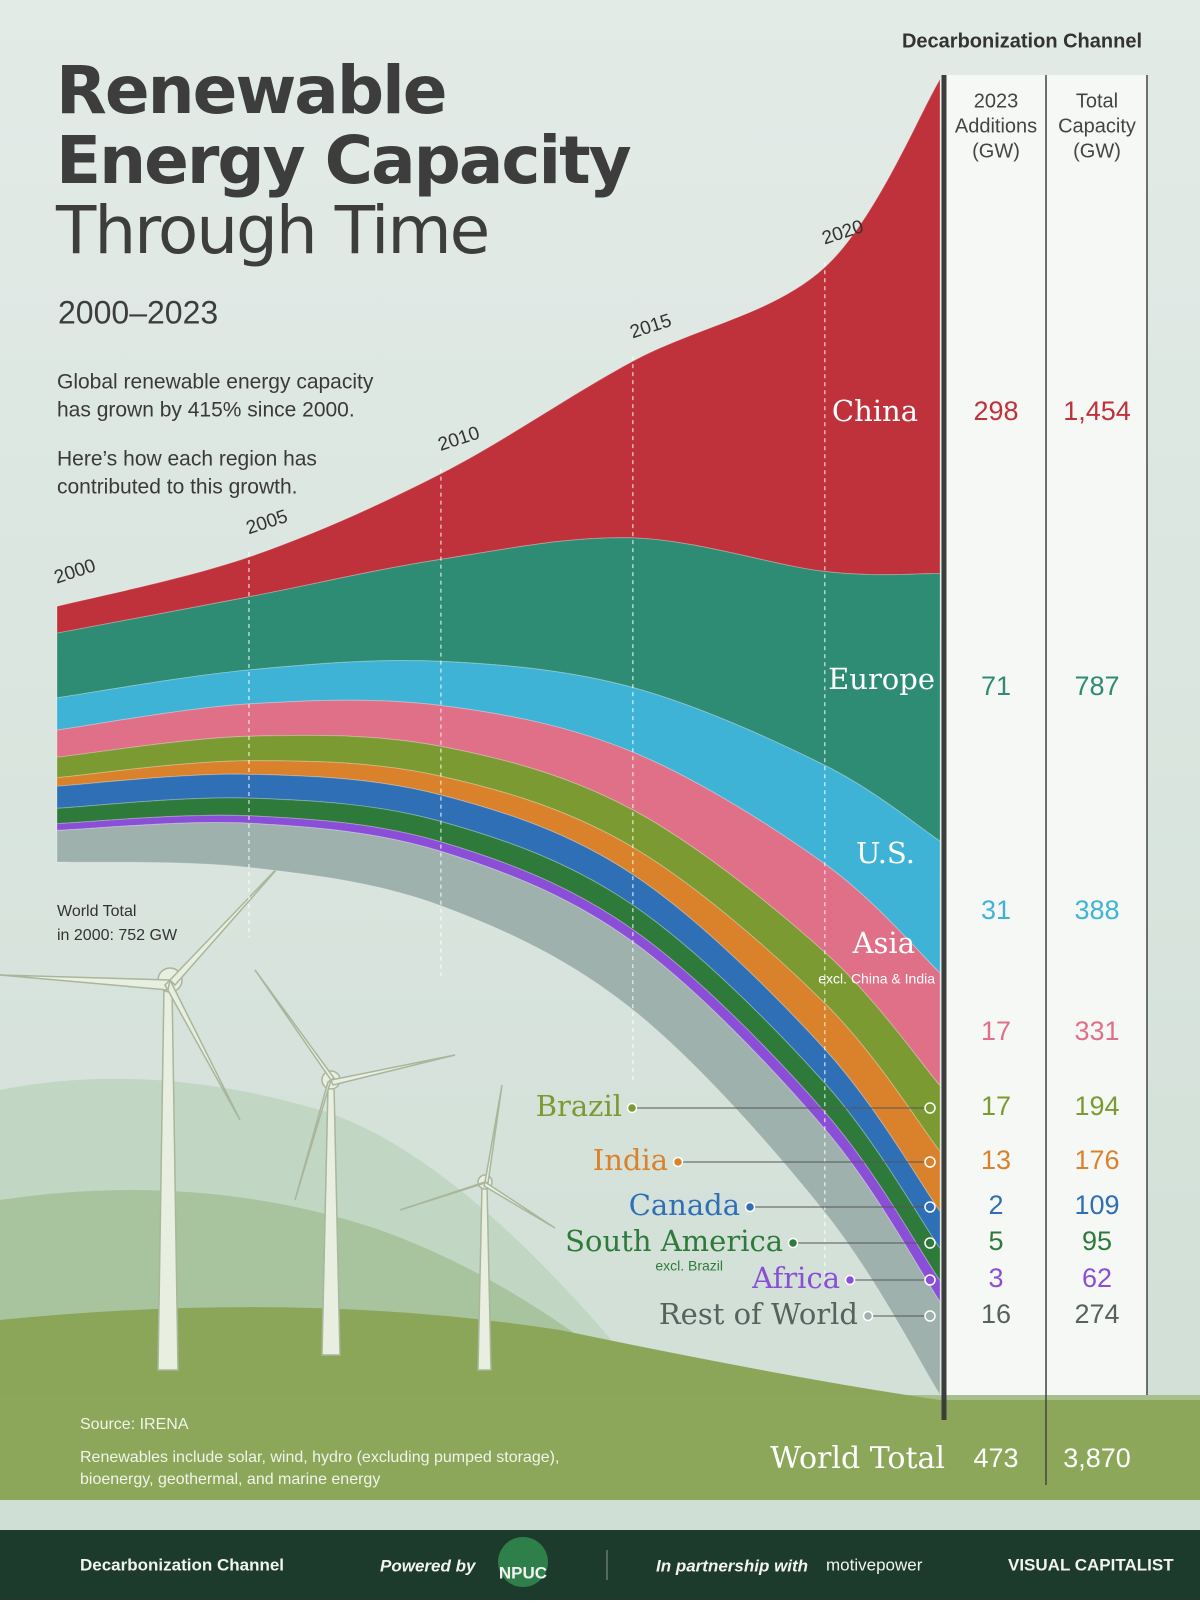 The width and height of the screenshot is (1200, 1605). I want to click on region-label: India, so click(630, 1160).